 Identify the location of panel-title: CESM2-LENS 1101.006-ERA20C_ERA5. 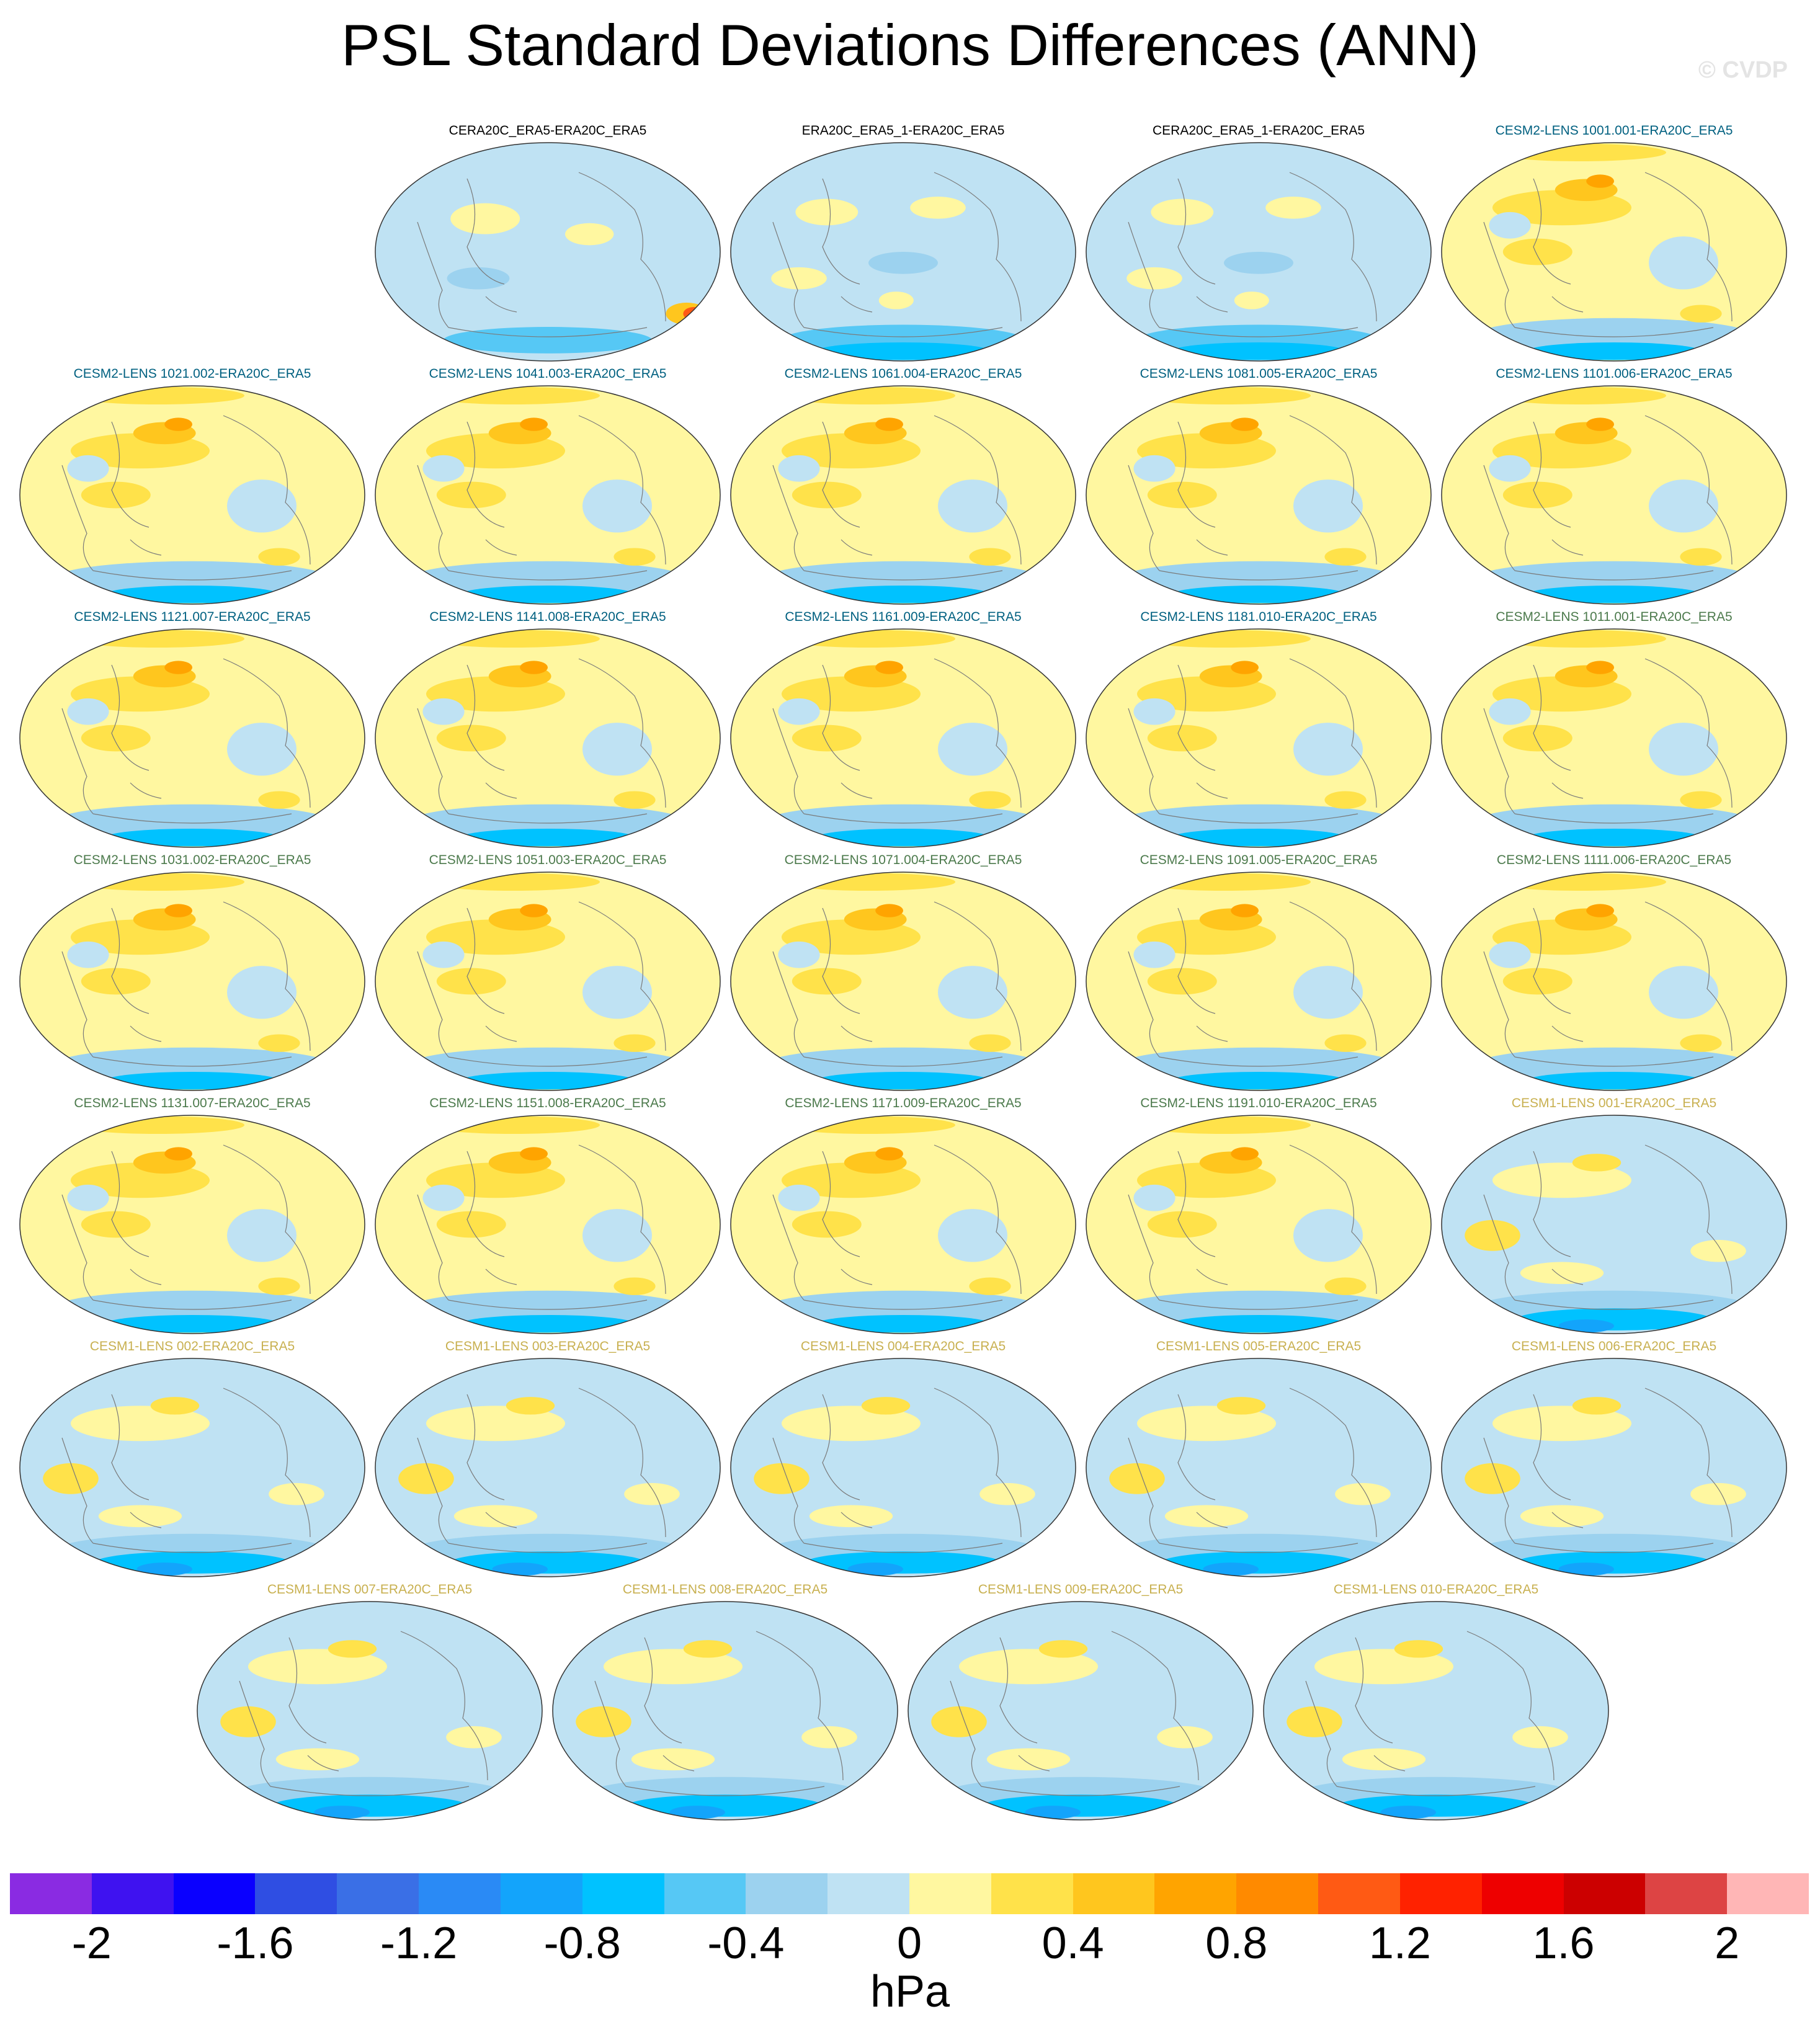
(1614, 374).